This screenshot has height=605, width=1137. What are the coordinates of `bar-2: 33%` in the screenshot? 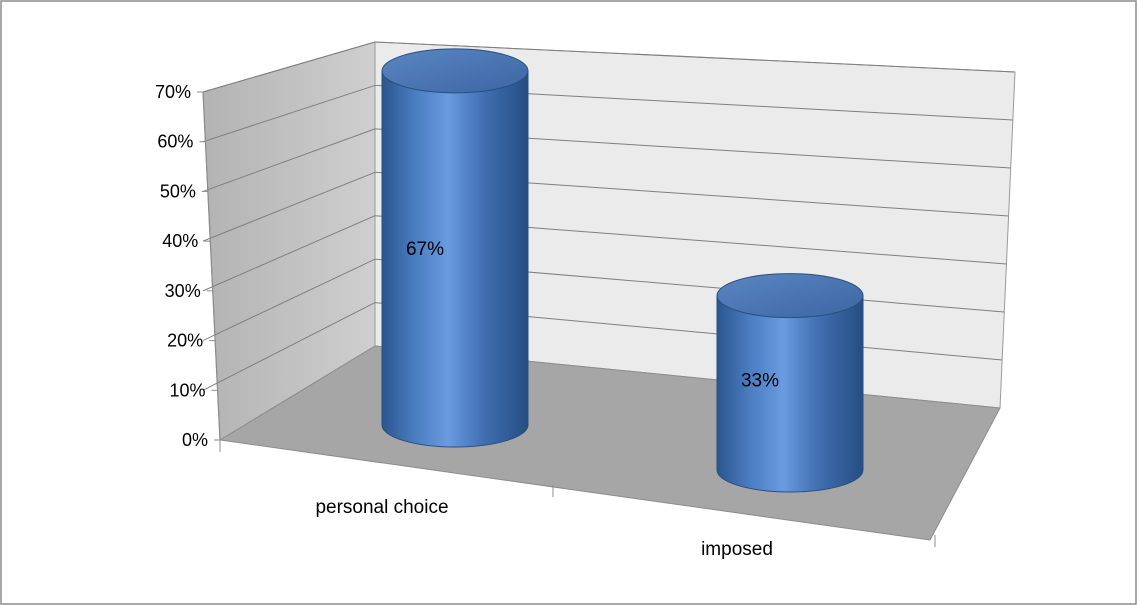 It's located at (790, 383).